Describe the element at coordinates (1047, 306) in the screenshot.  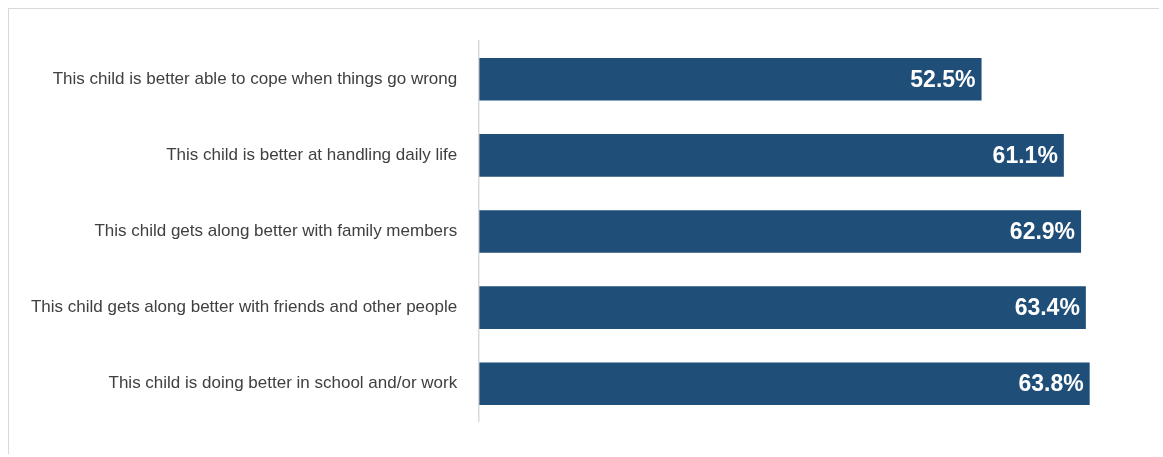
I see `data-label: 63.4%` at that location.